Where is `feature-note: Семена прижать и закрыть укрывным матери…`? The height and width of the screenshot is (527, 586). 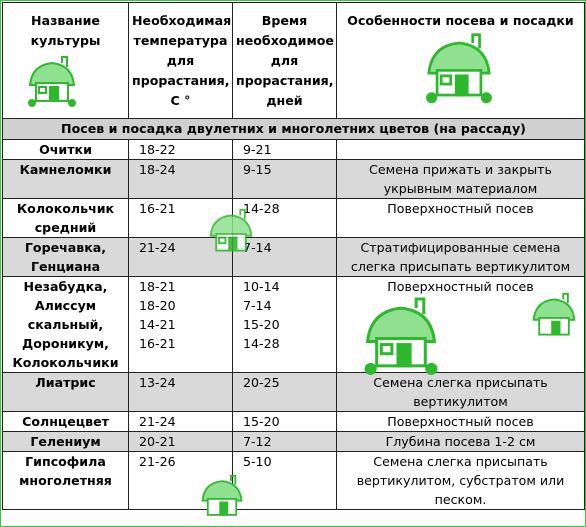 feature-note: Семена прижать и закрыть укрывным матери… is located at coordinates (460, 179).